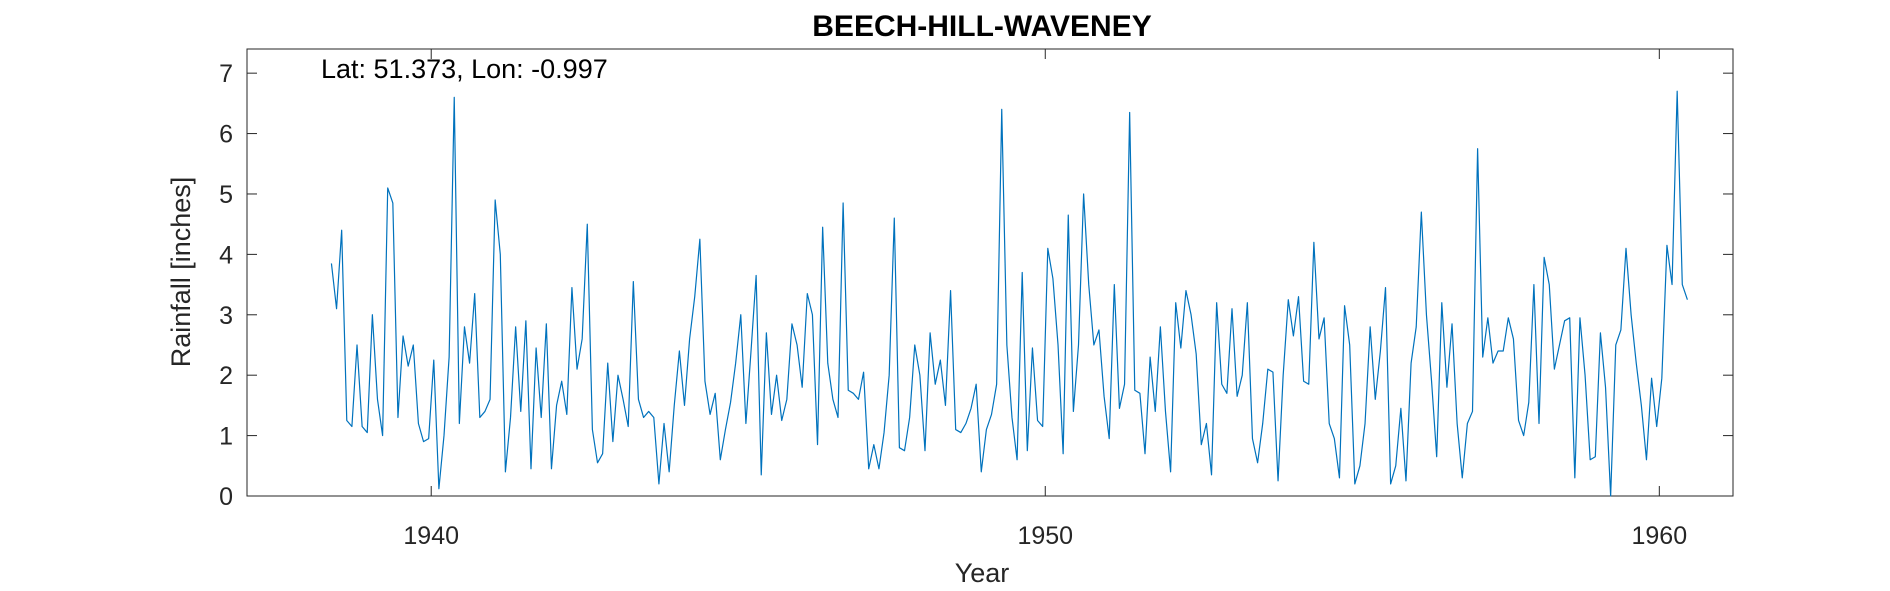 The width and height of the screenshot is (1890, 591). I want to click on chart-title: BEECH-HILL-WAVENEY, so click(981, 26).